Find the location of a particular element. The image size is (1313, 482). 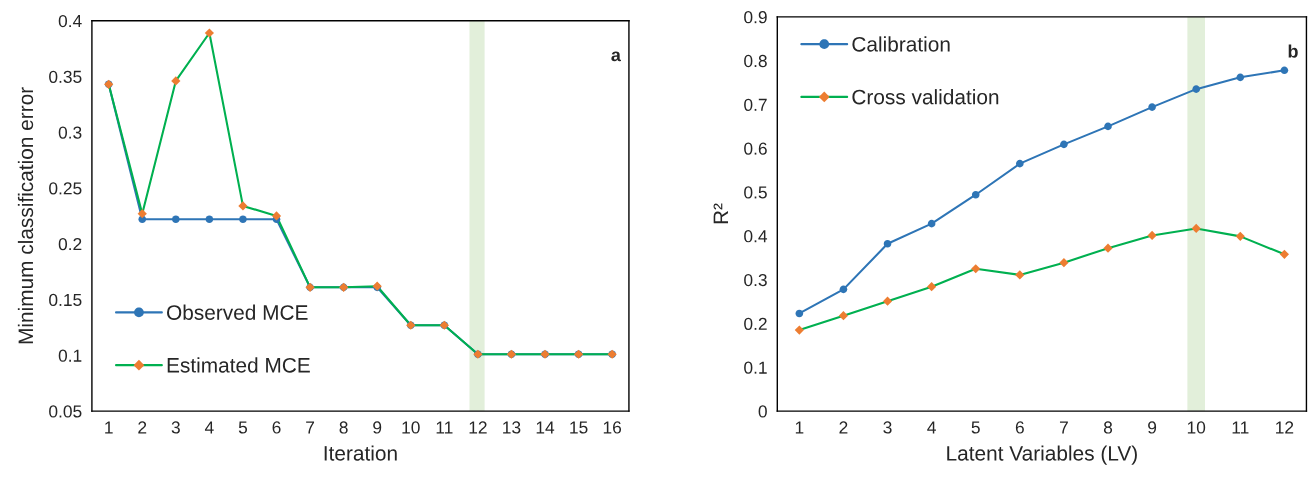

y-tick-label: 0.35 is located at coordinates (65, 76).